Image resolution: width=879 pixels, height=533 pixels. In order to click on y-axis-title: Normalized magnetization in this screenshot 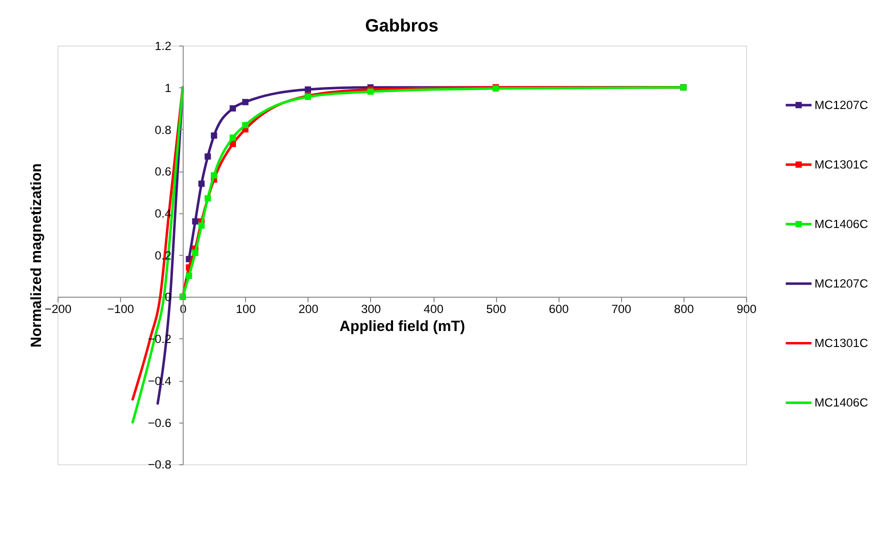, I will do `click(37, 255)`.